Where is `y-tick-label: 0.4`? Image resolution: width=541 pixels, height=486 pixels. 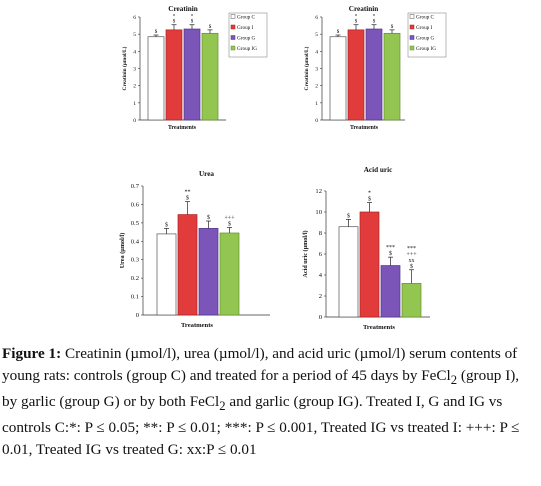
y-tick-label: 0.4 is located at coordinates (135, 241).